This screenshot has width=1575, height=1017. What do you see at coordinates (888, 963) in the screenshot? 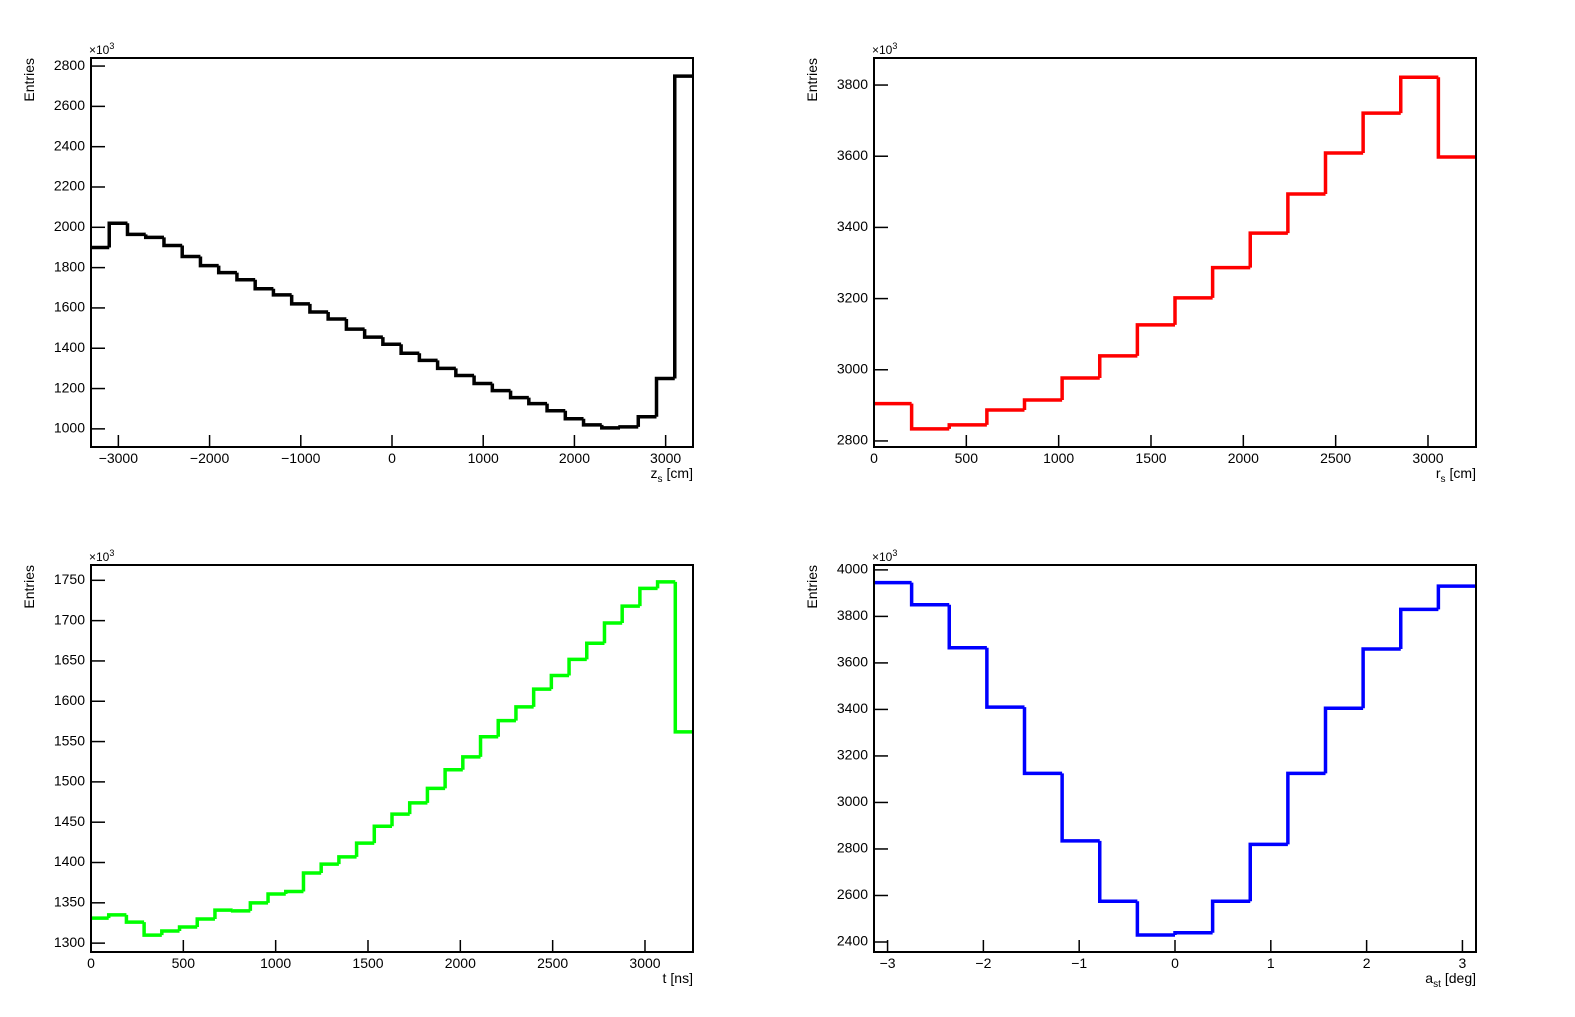
I see `x-tick-label: −3` at bounding box center [888, 963].